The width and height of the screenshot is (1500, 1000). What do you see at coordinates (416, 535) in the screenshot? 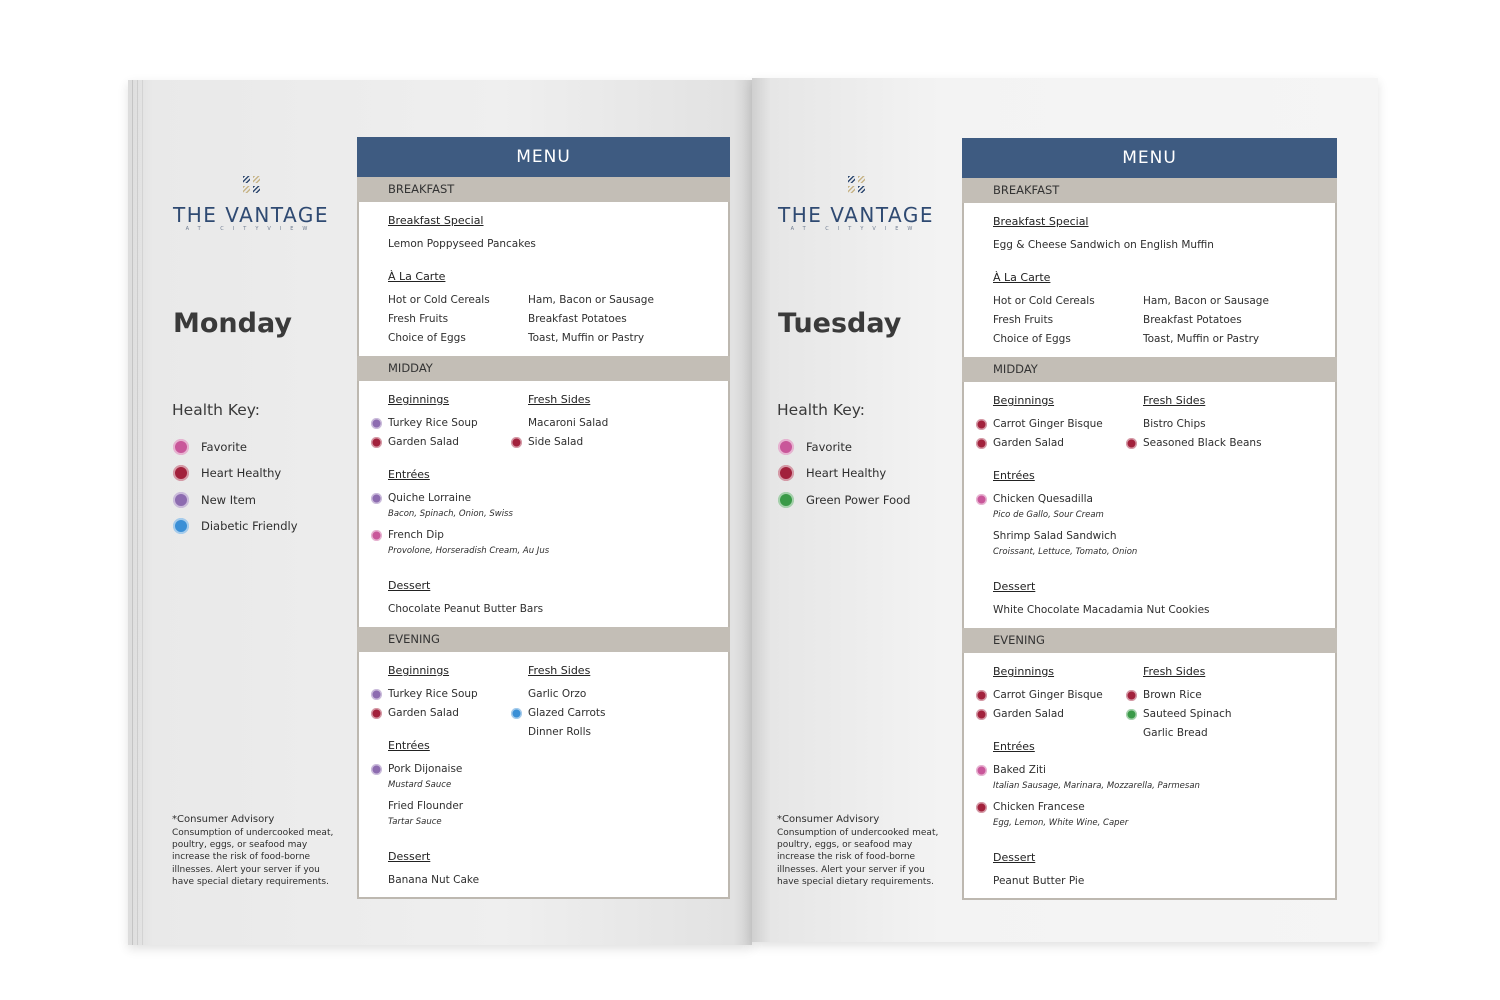
I see `menu-item: French Dip` at bounding box center [416, 535].